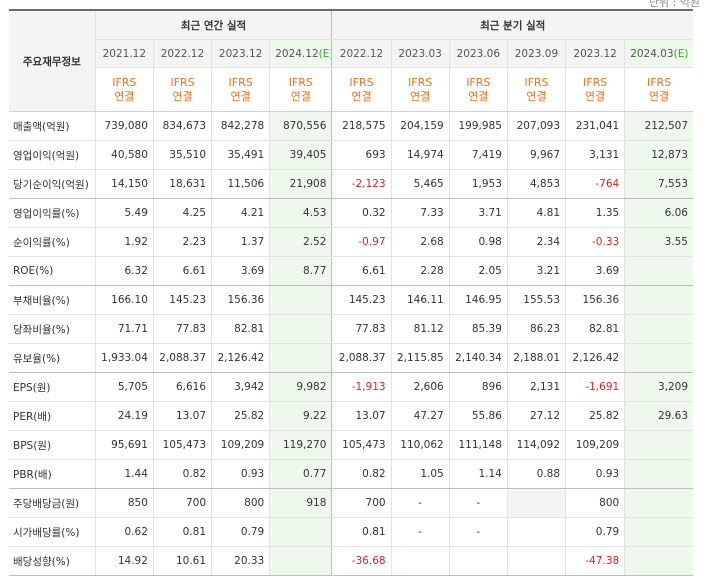 This screenshot has height=576, width=706. What do you see at coordinates (658, 155) in the screenshot?
I see `table-cell: 12,873` at bounding box center [658, 155].